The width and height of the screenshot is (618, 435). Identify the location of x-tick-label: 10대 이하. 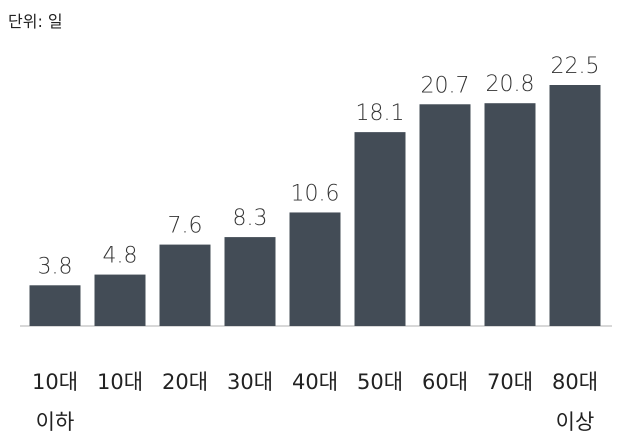
(55, 402).